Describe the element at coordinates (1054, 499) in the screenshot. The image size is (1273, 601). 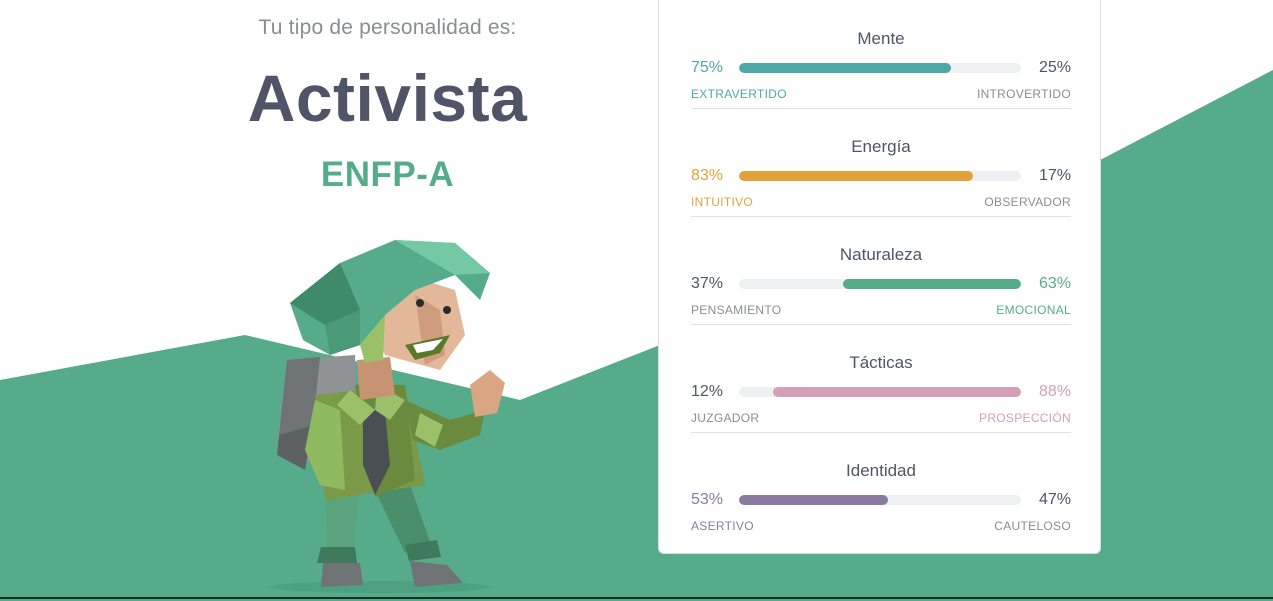
I see `trait-right-percent: 47%` at that location.